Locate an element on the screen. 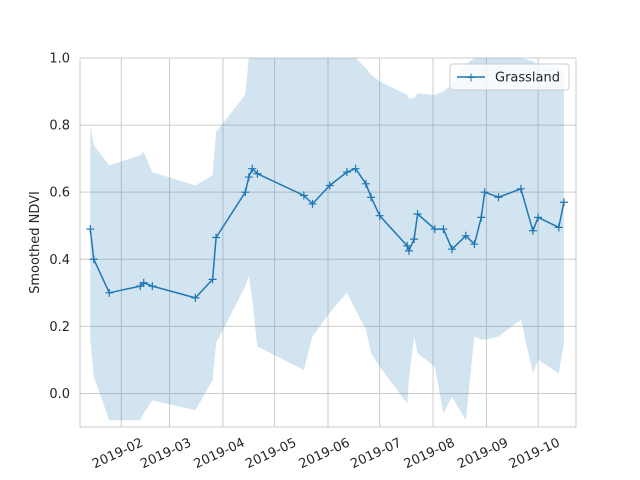 The height and width of the screenshot is (480, 640). legend-box is located at coordinates (509, 77).